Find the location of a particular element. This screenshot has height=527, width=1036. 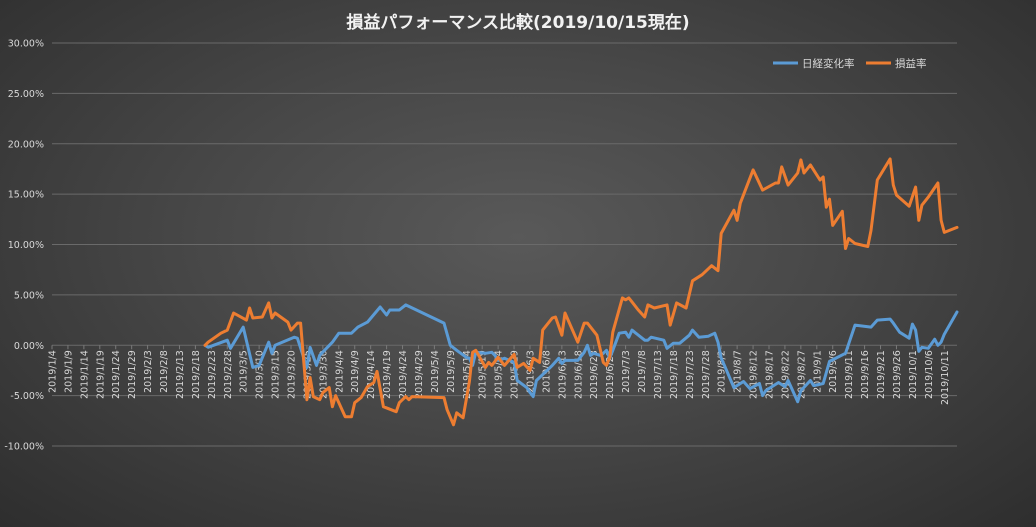

x-tick-label: 2019/3/15 is located at coordinates (276, 374).